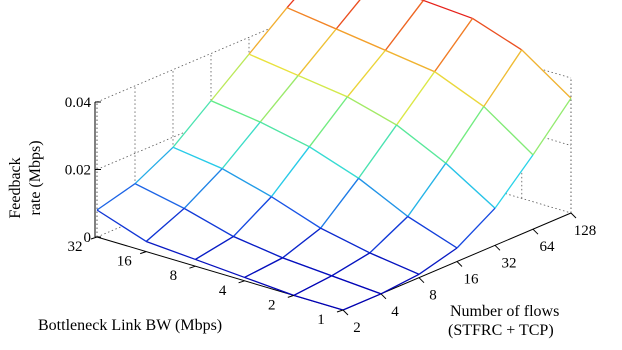 The width and height of the screenshot is (622, 350). Describe the element at coordinates (78, 171) in the screenshot. I see `z-tick-label: 0.02` at that location.